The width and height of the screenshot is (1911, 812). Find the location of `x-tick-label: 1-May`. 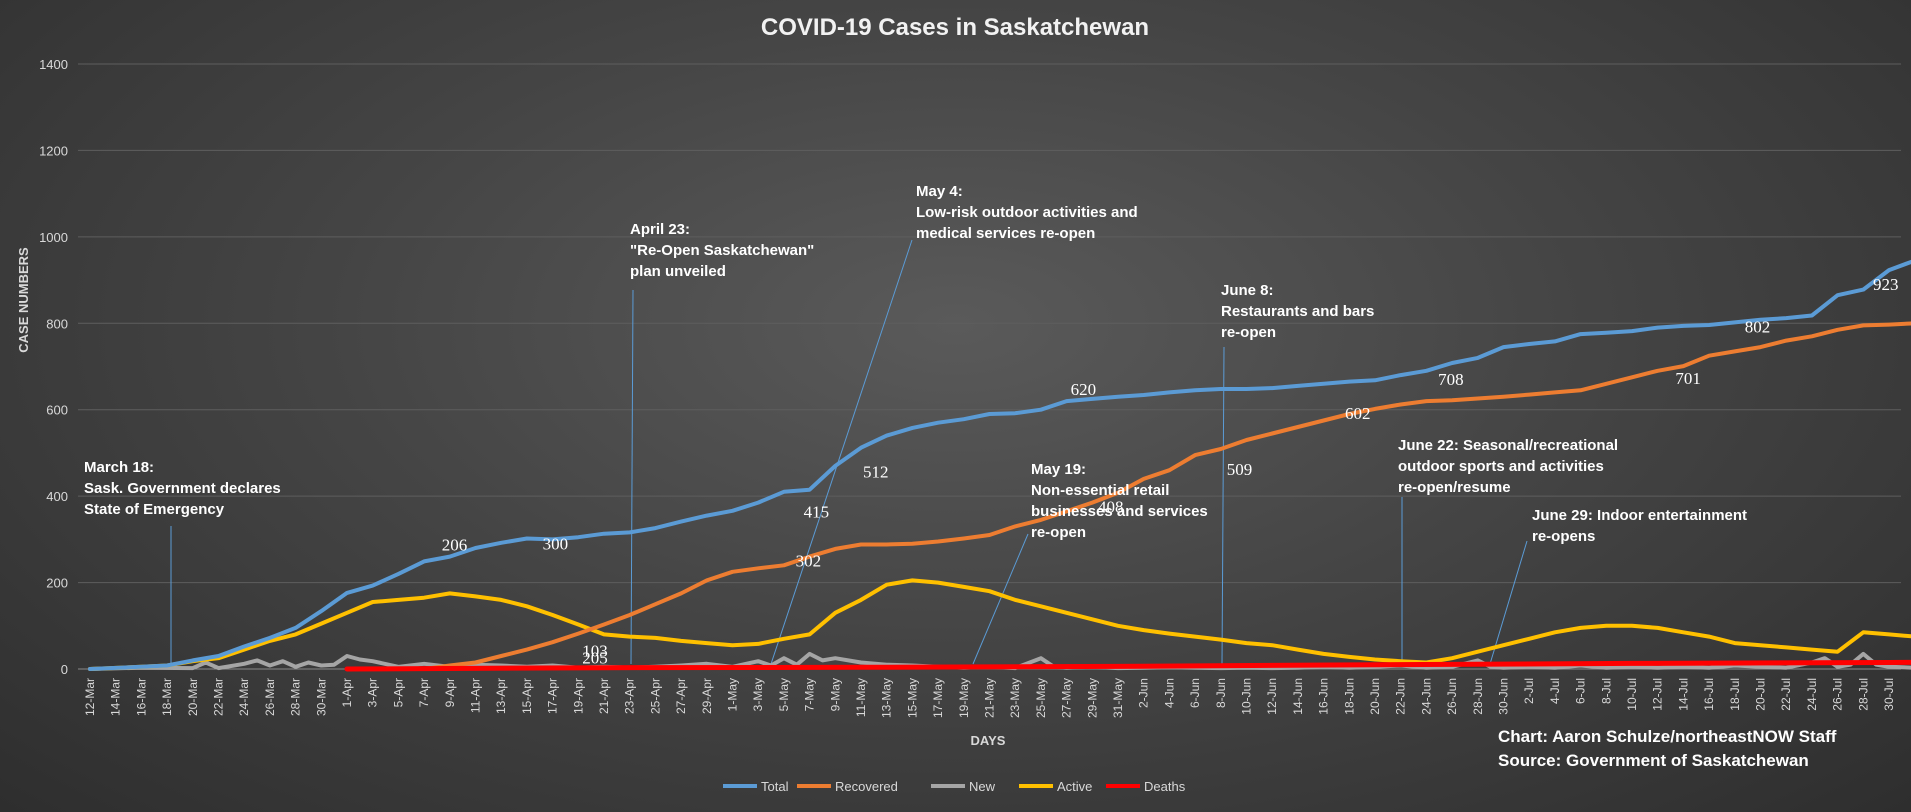

x-tick-label: 1-May is located at coordinates (733, 694).